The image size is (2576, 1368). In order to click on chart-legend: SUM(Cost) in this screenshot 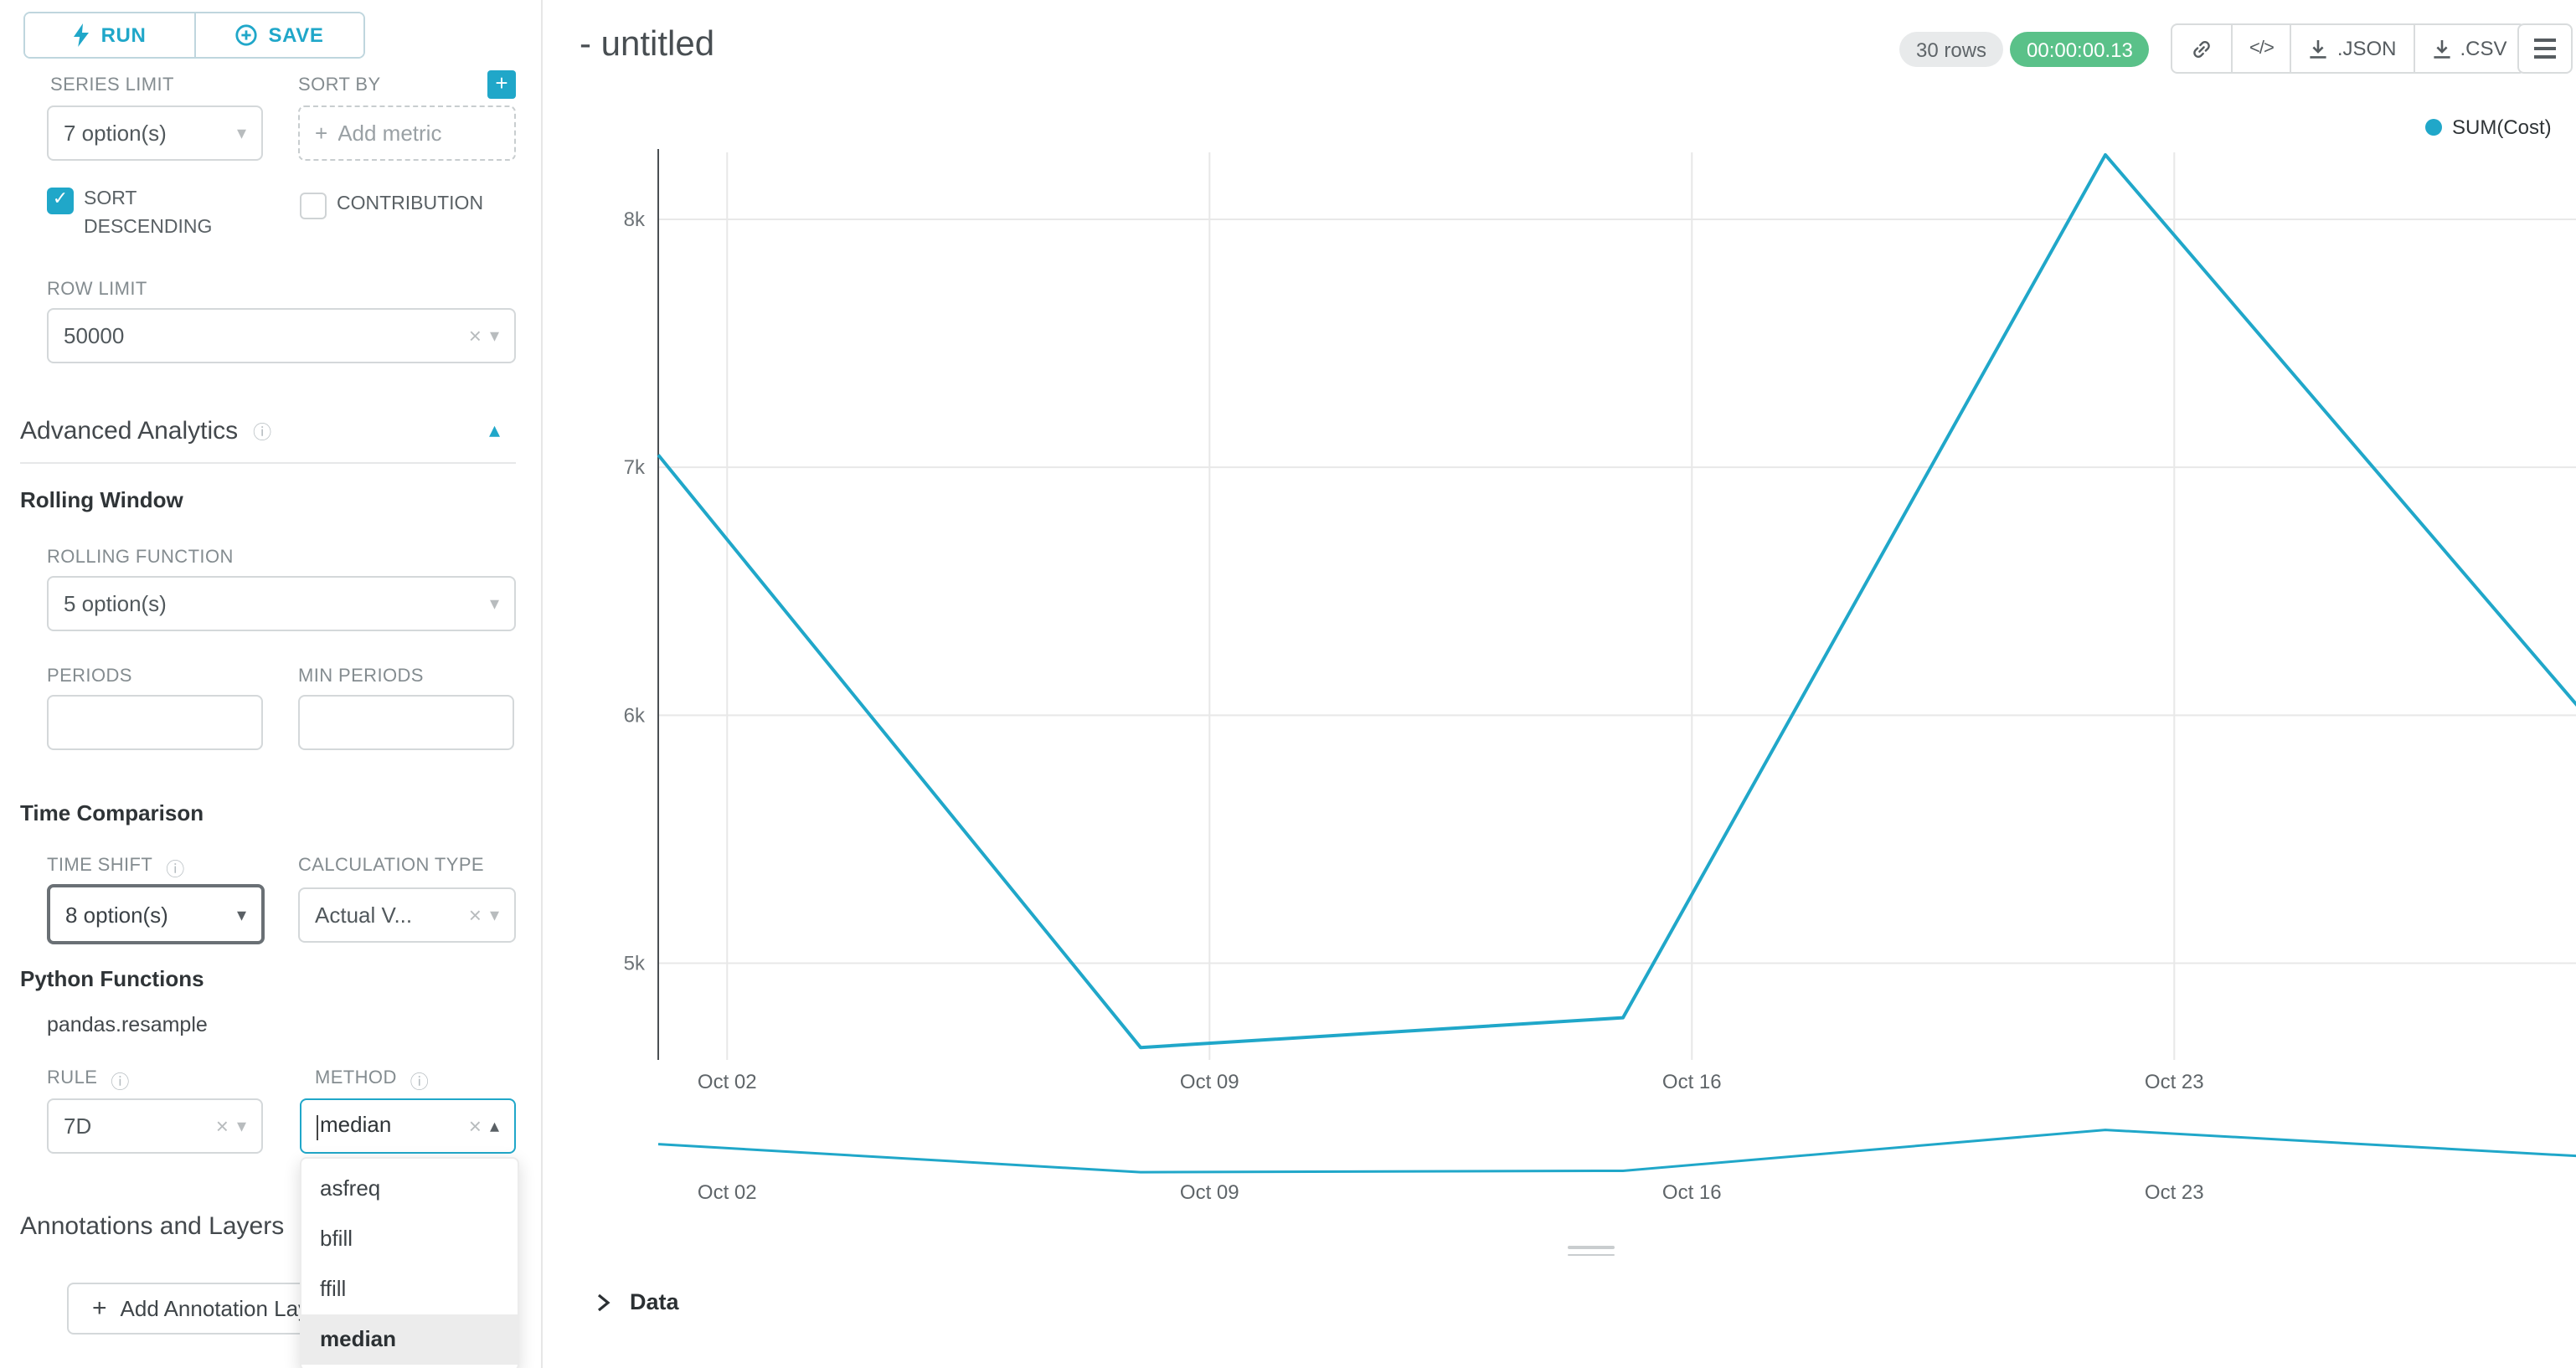, I will do `click(2488, 127)`.